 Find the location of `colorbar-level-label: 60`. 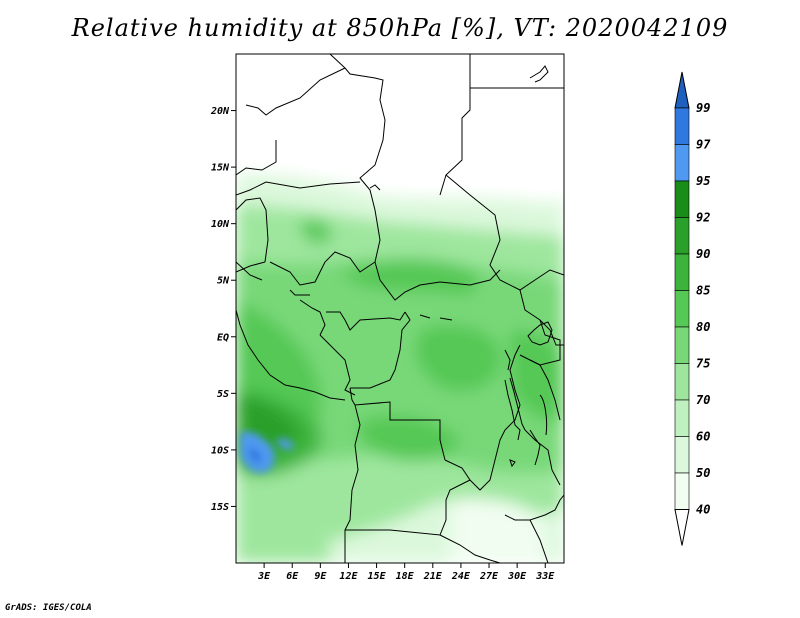

colorbar-level-label: 60 is located at coordinates (703, 437).